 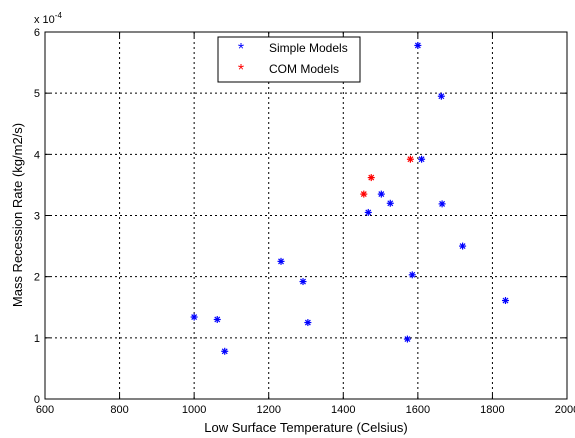 I want to click on legend-label-com: COM Models, so click(x=304, y=69).